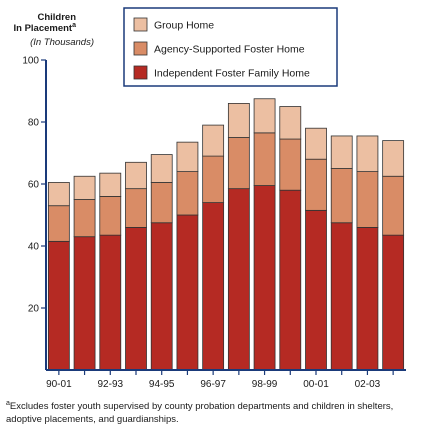 This screenshot has width=424, height=436. Describe the element at coordinates (59, 384) in the screenshot. I see `x-tick-label-90-01: 90-01` at that location.